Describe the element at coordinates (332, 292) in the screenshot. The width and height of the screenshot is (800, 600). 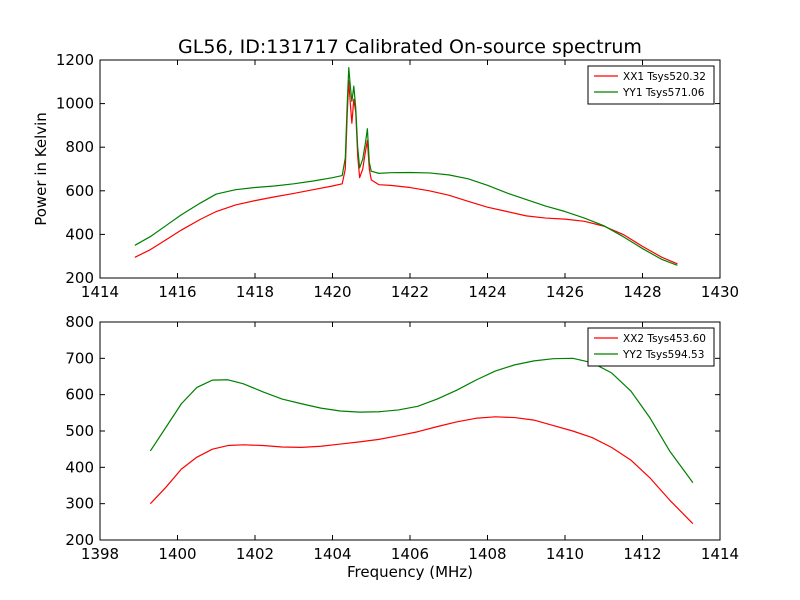
I see `x-tick-label: 1420` at that location.